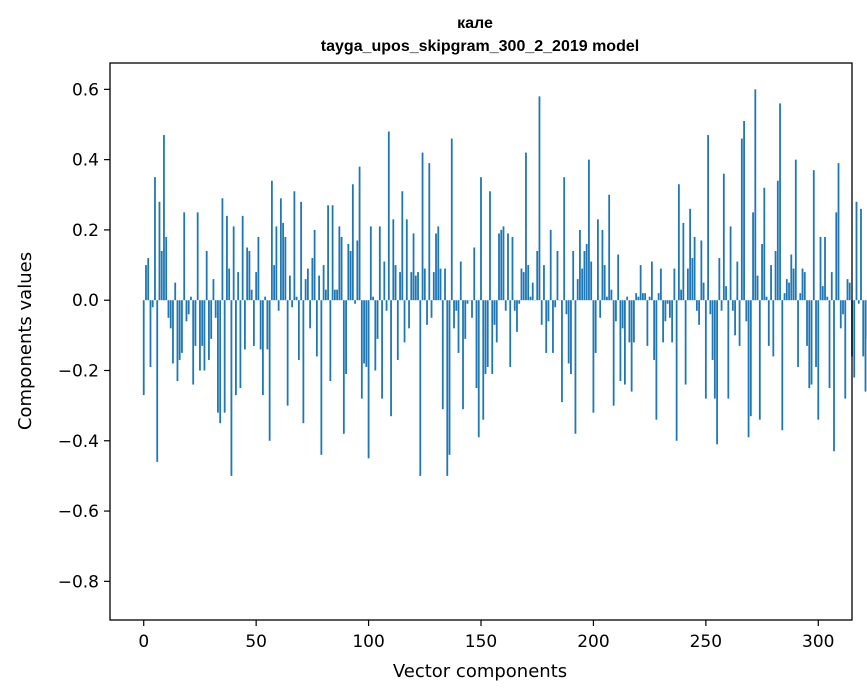  I want to click on y-tick-label: 0.0, so click(85, 301).